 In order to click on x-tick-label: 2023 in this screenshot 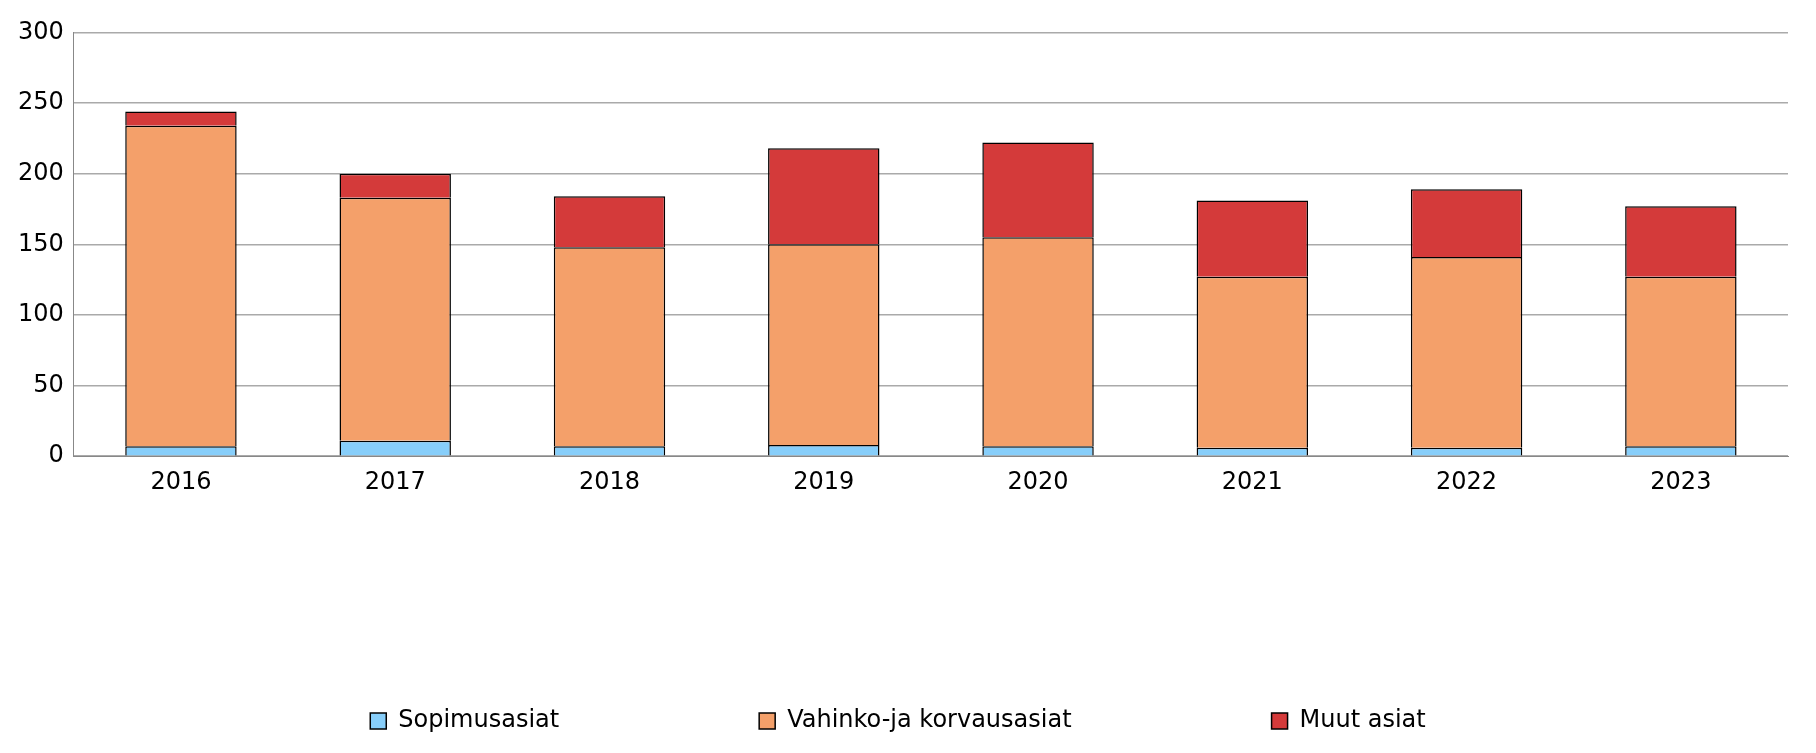, I will do `click(1681, 480)`.